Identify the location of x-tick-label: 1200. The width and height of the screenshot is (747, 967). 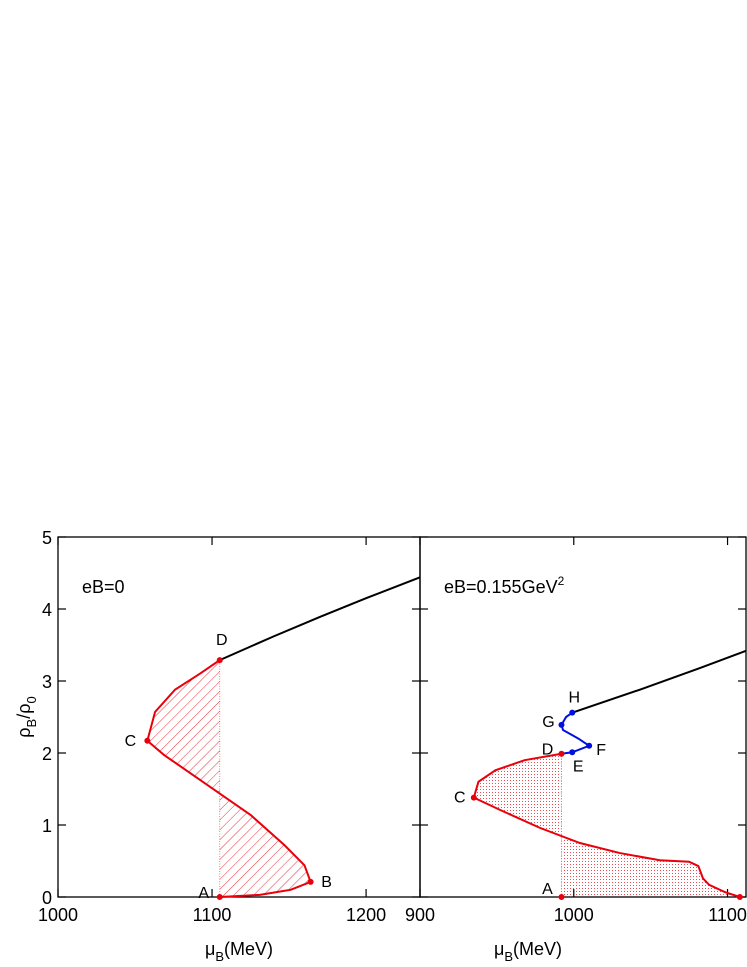
(366, 915).